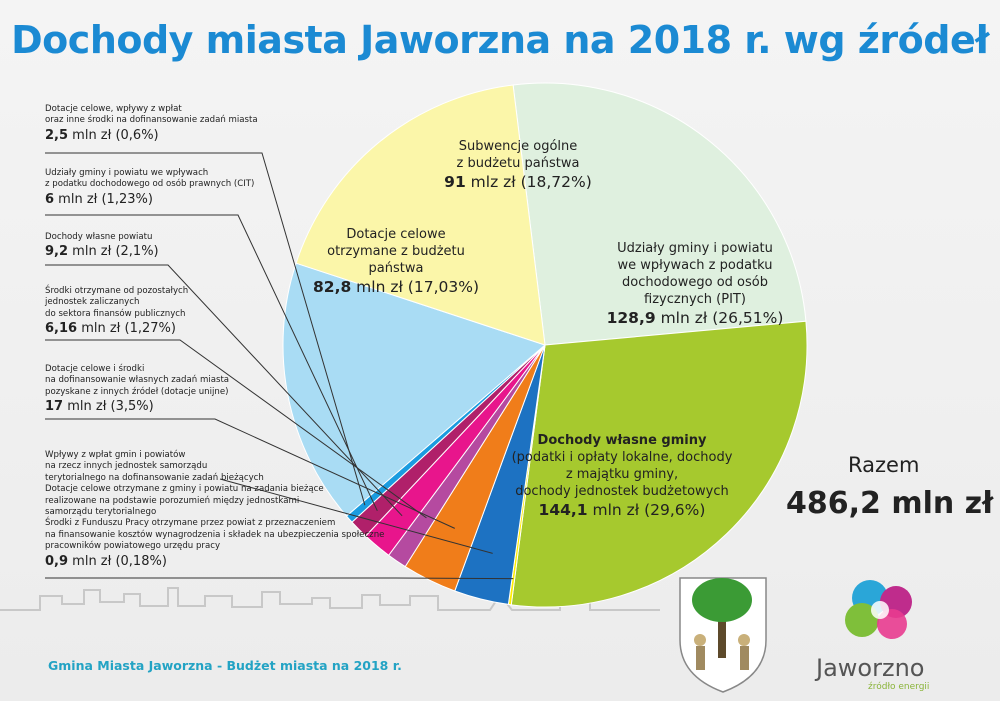 This screenshot has height=701, width=1000. Describe the element at coordinates (117, 291) in the screenshot. I see `callout-sektor-line1: Środki otrzymane od pozostałych` at that location.